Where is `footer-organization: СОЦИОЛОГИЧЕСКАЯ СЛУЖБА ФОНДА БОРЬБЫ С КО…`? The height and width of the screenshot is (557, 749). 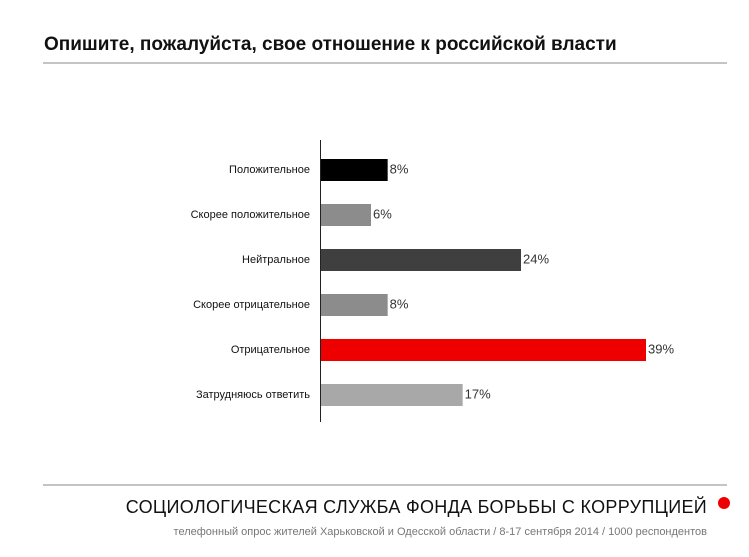 footer-organization: СОЦИОЛОГИЧЕСКАЯ СЛУЖБА ФОНДА БОРЬБЫ С КО… is located at coordinates (416, 506).